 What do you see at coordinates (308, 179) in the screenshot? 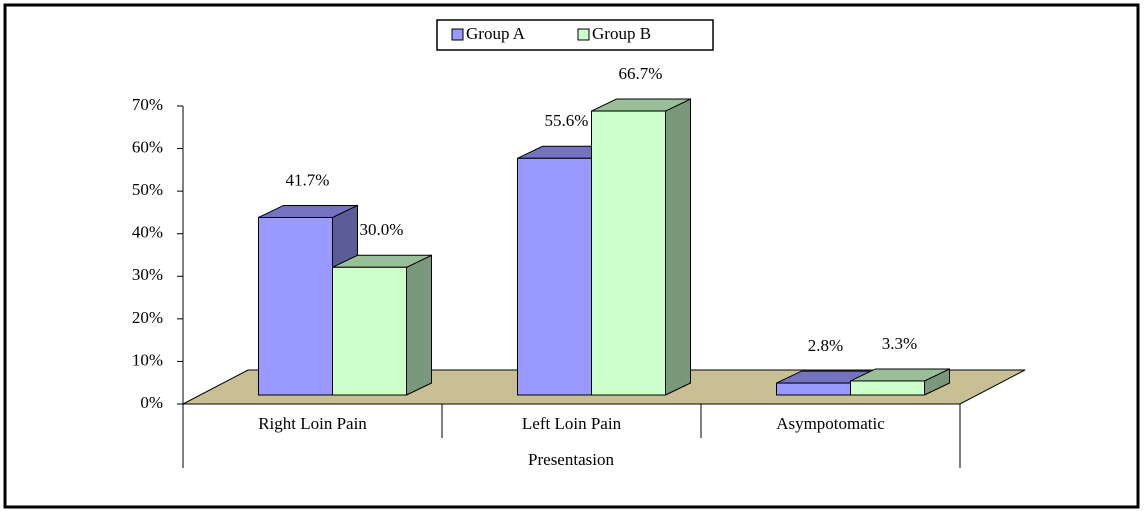
I see `value-label: 41.7%` at bounding box center [308, 179].